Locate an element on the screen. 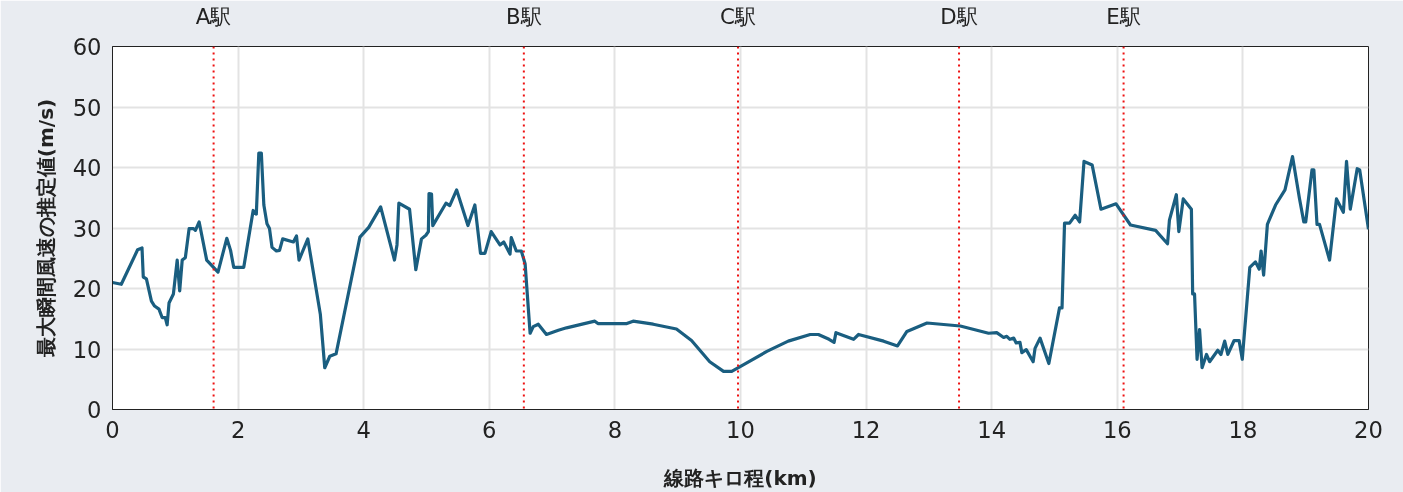 This screenshot has height=492, width=1403. x-tick-label: 14 is located at coordinates (992, 429).